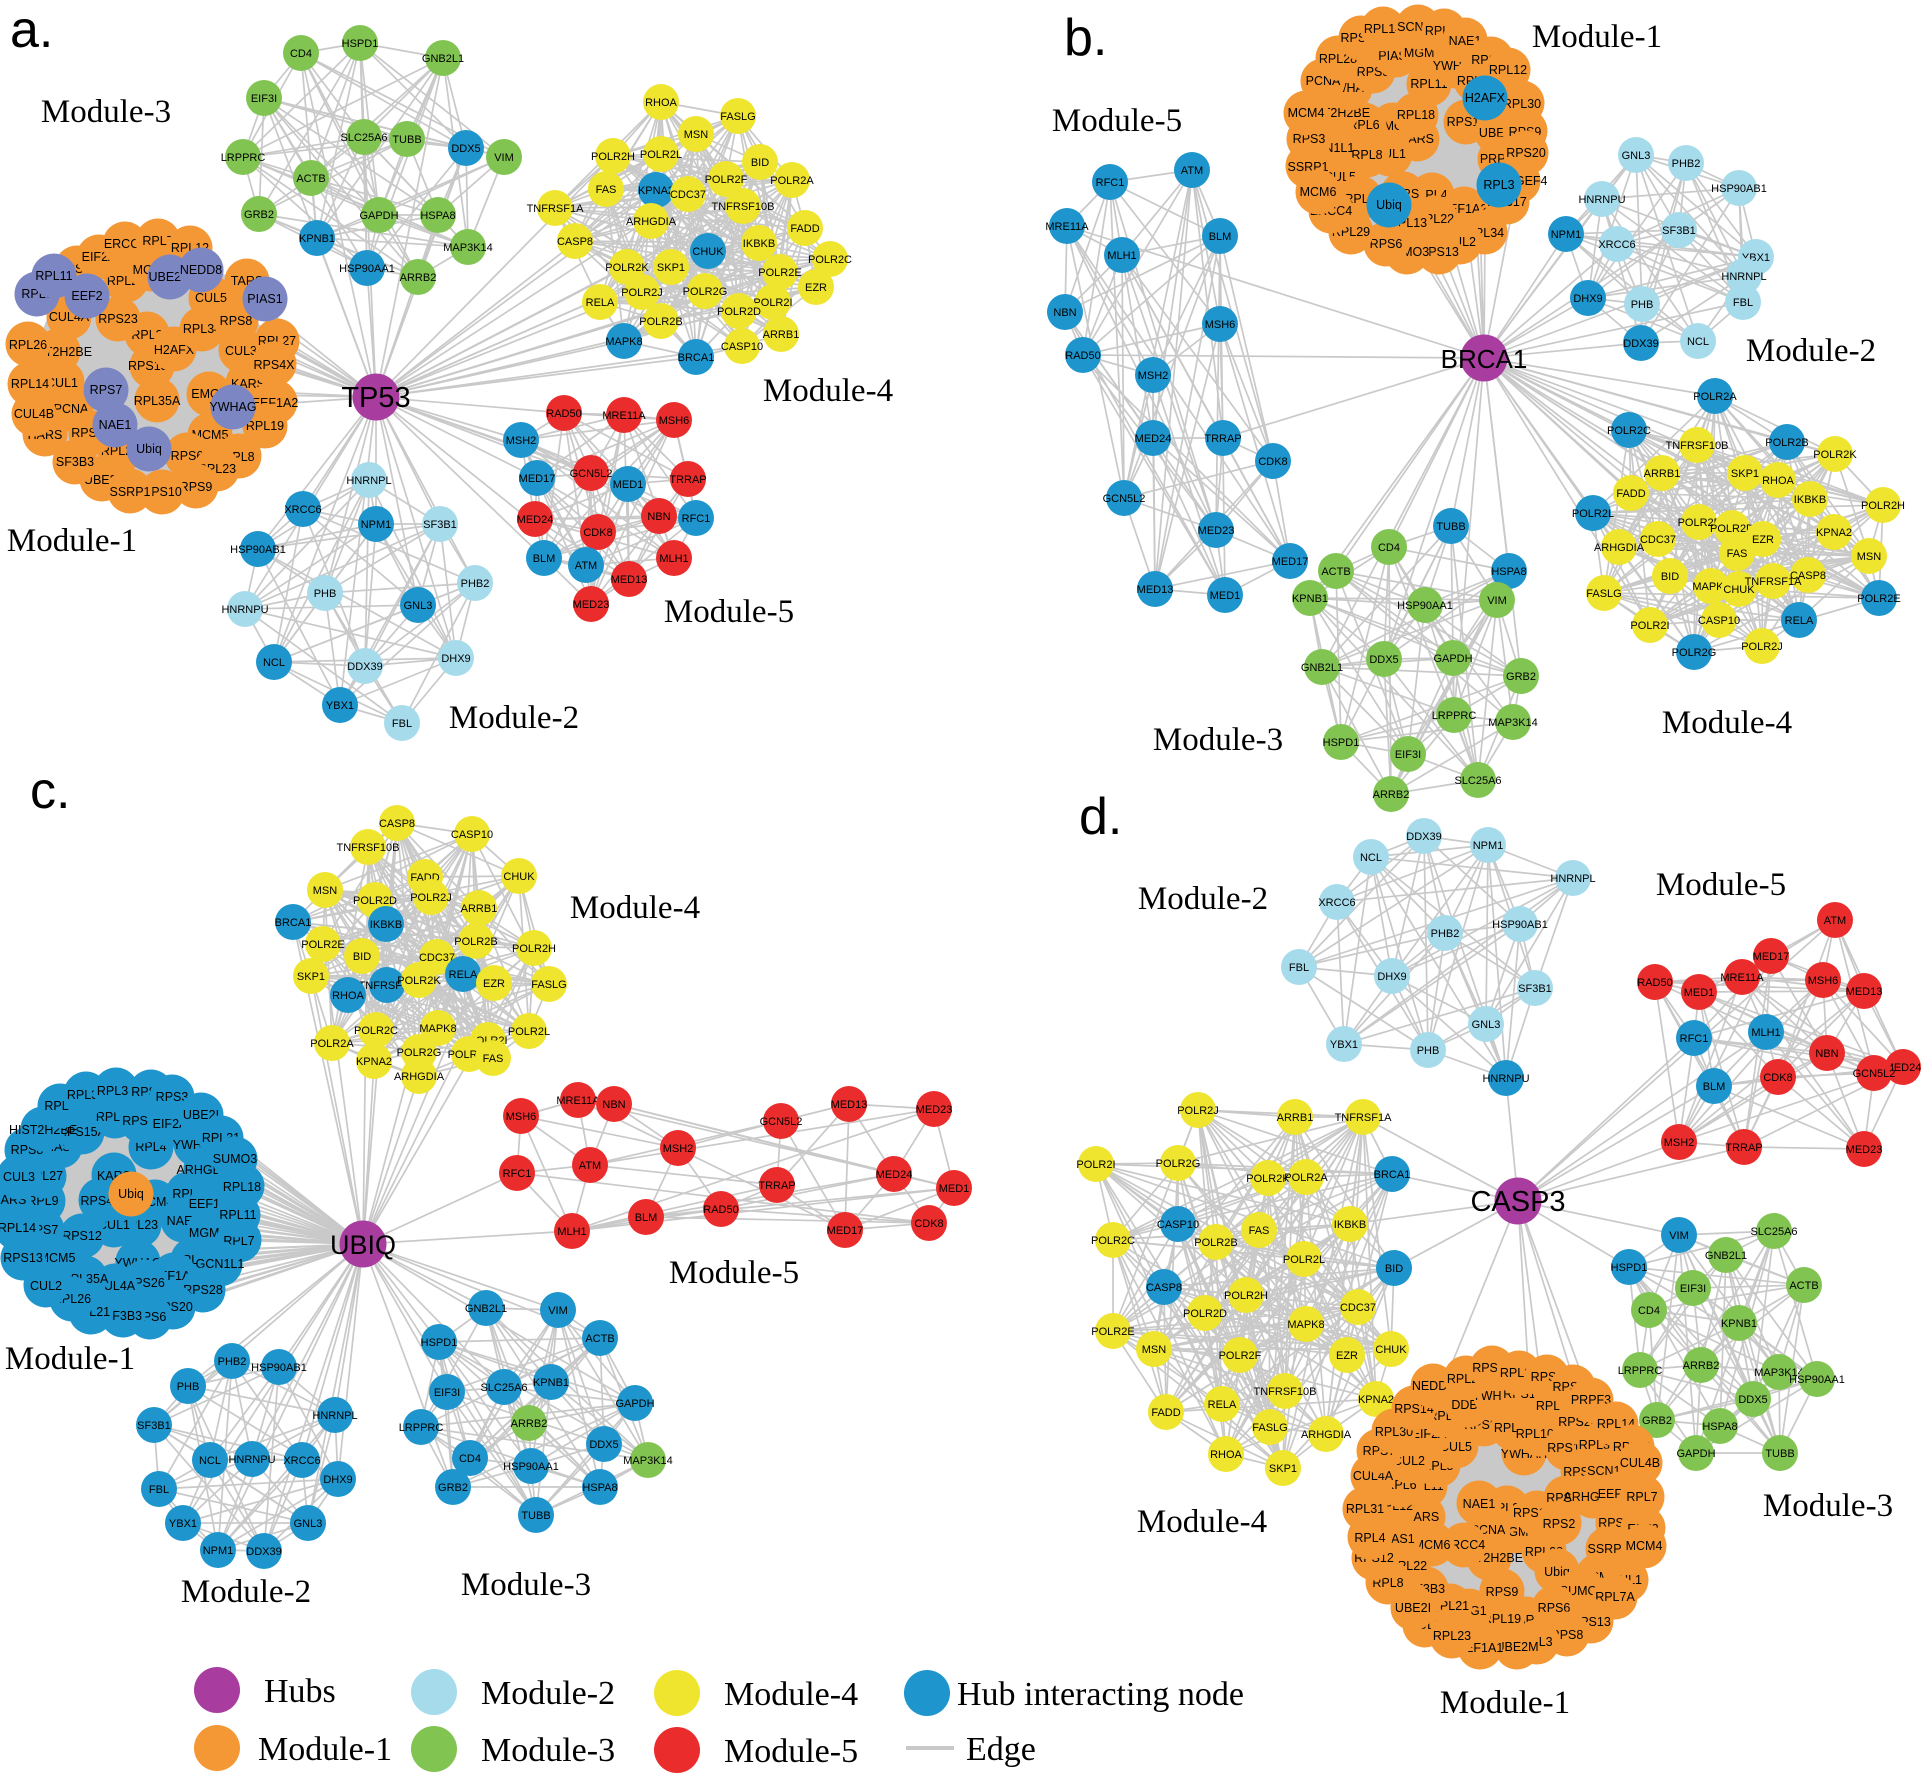  What do you see at coordinates (1502, 1619) in the screenshot?
I see `svg-text: RPL19` at bounding box center [1502, 1619].